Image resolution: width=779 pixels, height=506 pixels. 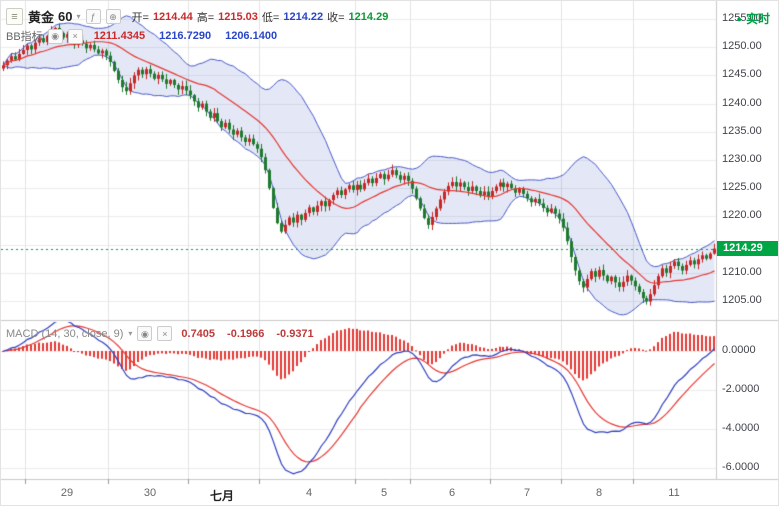 What do you see at coordinates (742, 159) in the screenshot?
I see `price-axis-label: 1230.00` at bounding box center [742, 159].